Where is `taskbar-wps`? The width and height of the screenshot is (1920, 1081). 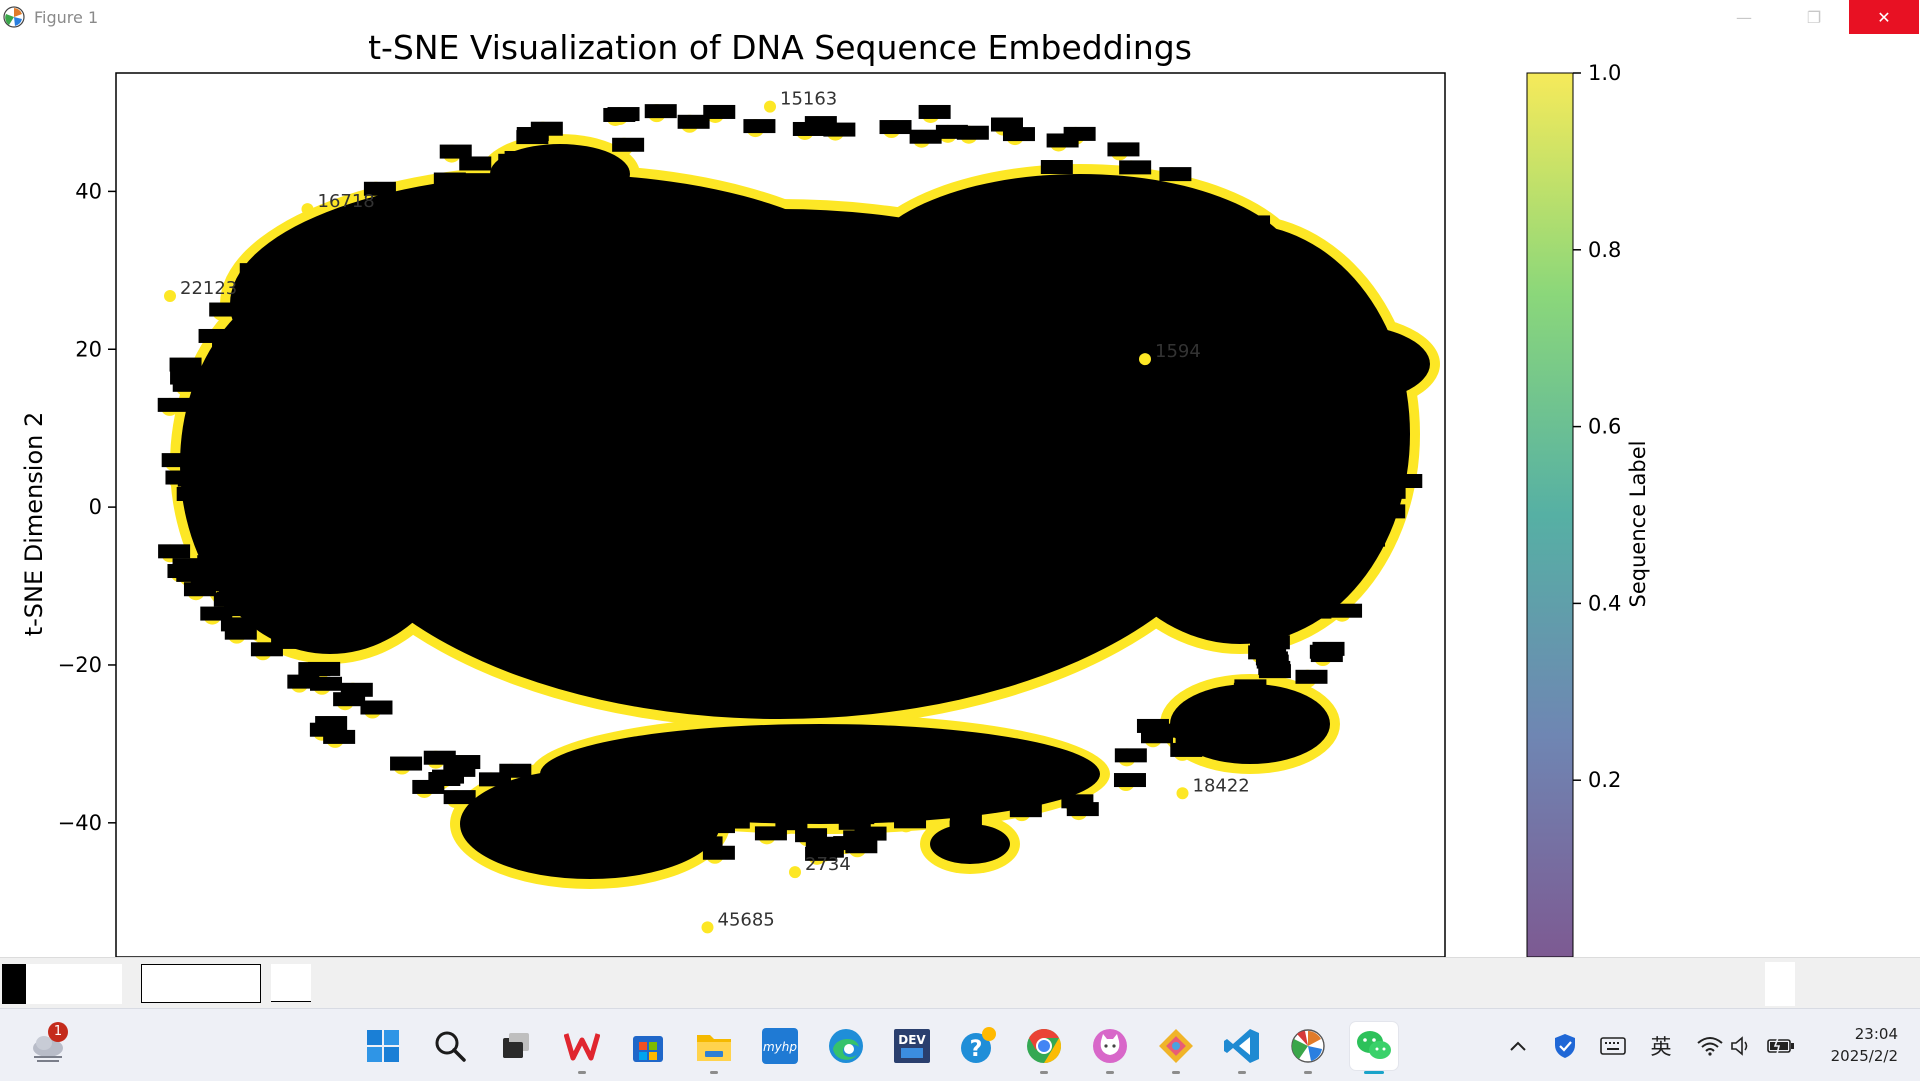
taskbar-wps is located at coordinates (582, 1048).